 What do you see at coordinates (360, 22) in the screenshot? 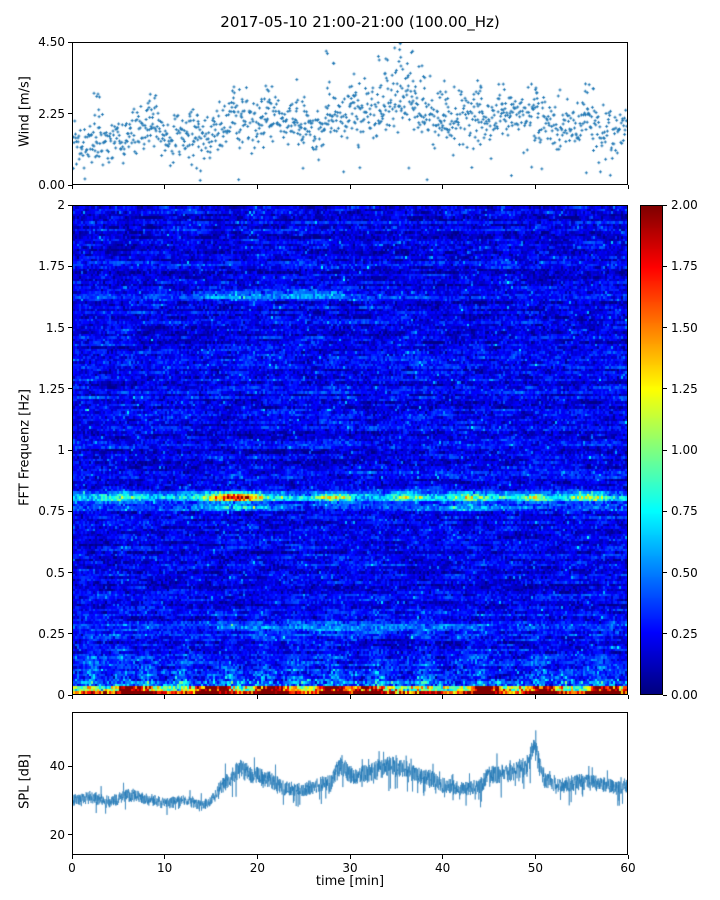
I see `chart-title: 2017-05-10 21:00-21:00 (100.00_Hz)` at bounding box center [360, 22].